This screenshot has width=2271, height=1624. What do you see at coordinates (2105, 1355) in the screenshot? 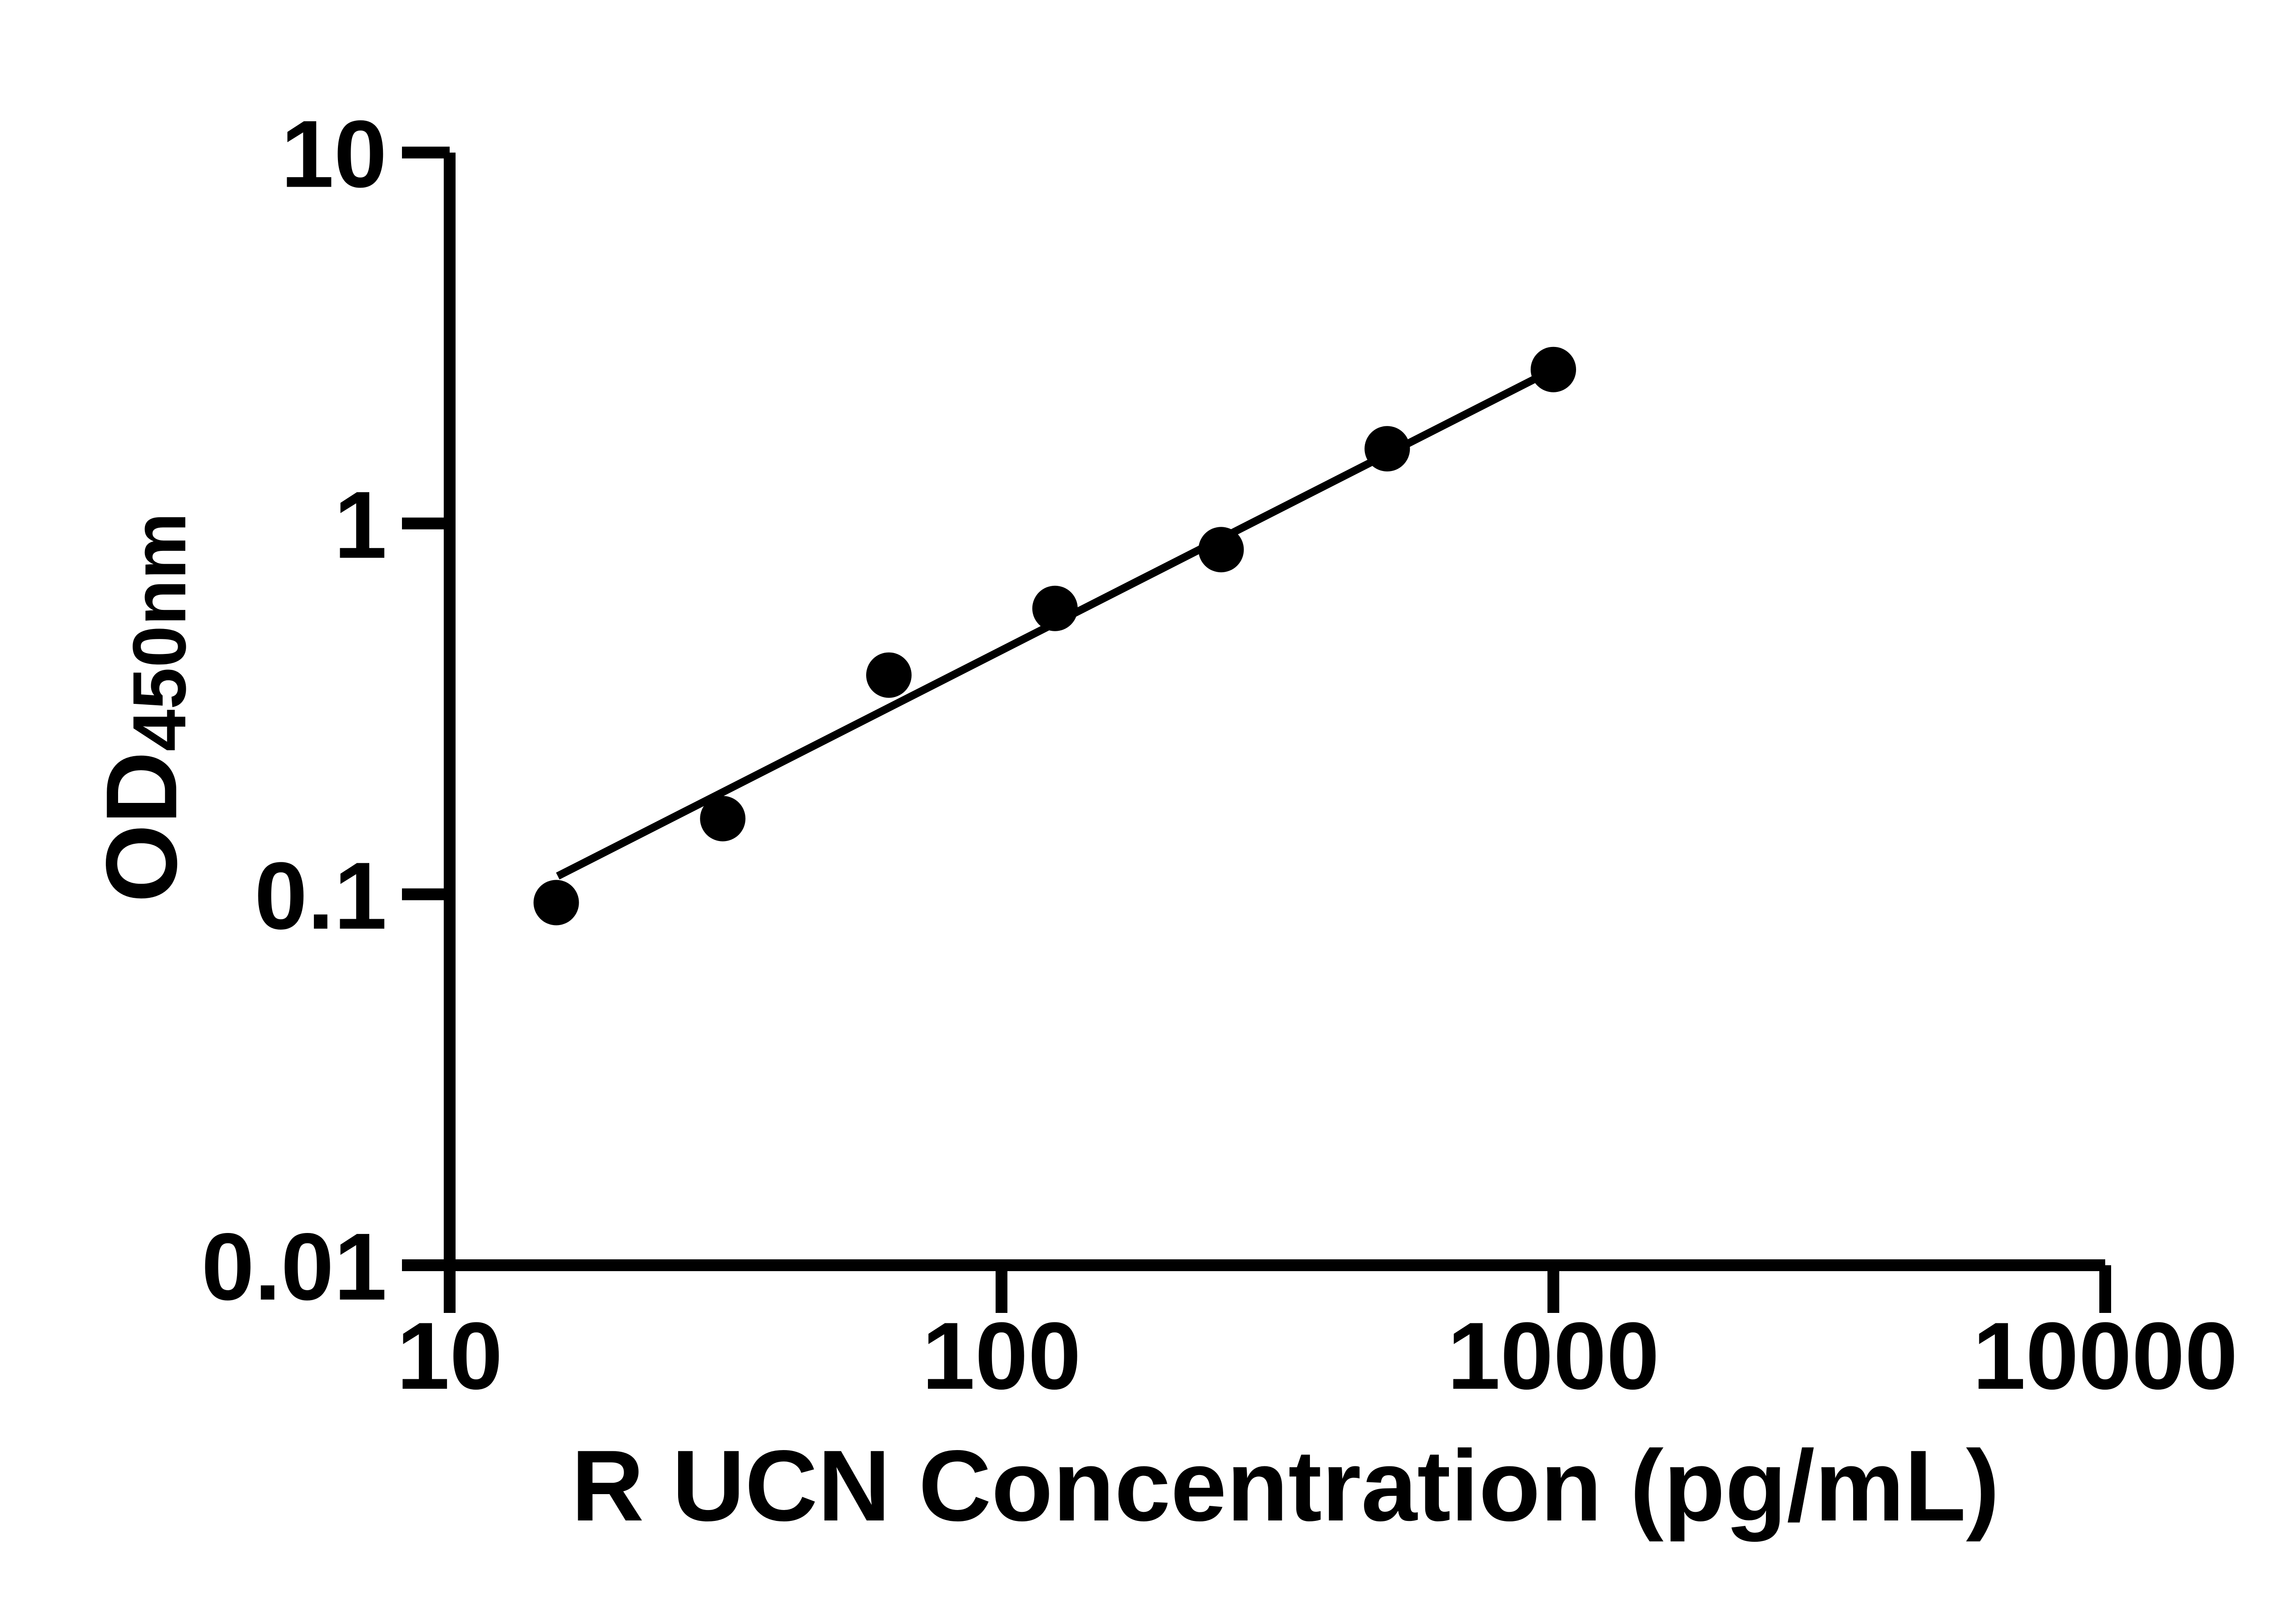
I see `x-tick-label: 10000` at bounding box center [2105, 1355].